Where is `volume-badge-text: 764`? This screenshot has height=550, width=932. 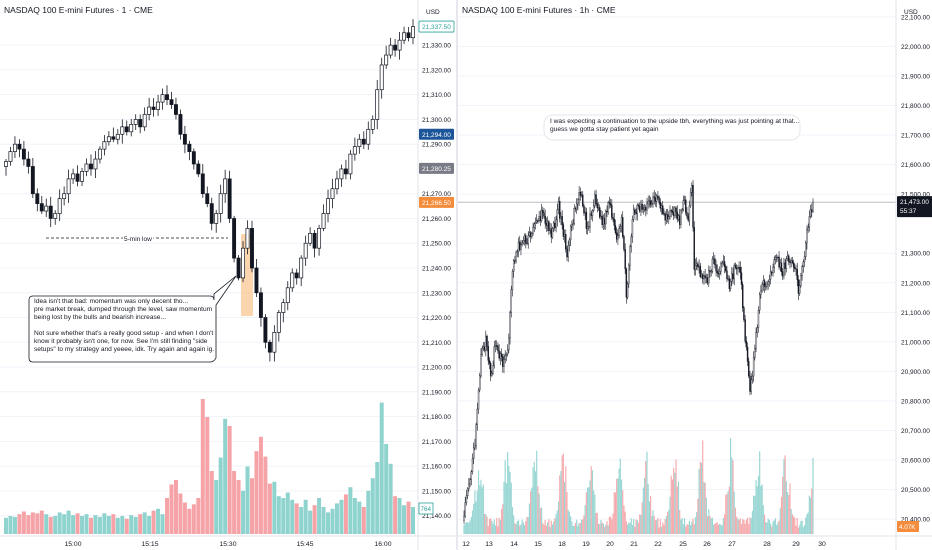 volume-badge-text: 764 is located at coordinates (426, 509).